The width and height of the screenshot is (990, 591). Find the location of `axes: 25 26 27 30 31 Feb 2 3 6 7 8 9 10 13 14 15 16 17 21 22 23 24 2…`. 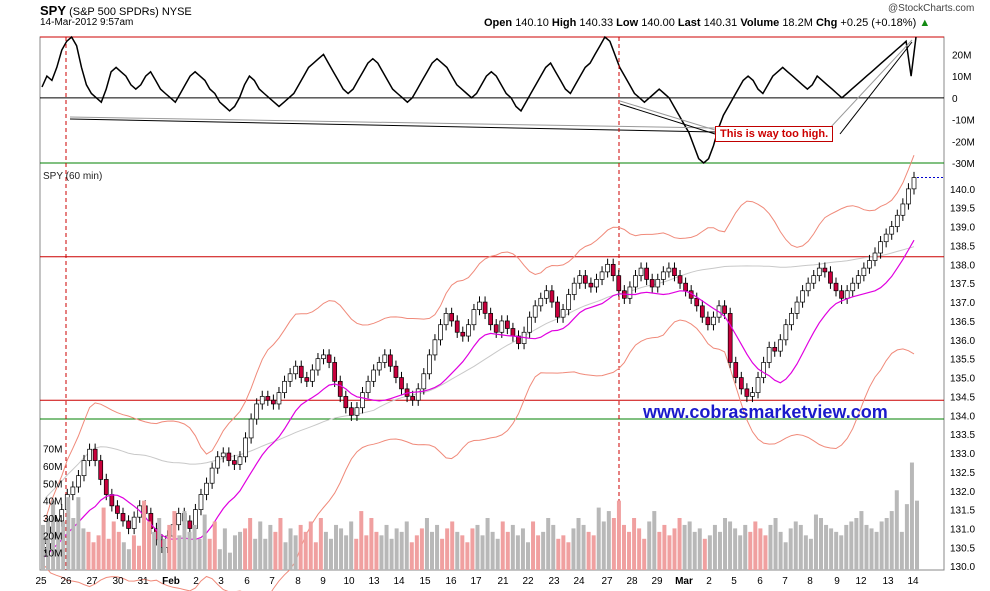

axes: 25 26 27 30 31 Feb 2 3 6 7 8 9 10 13 14 15 16 17 21 22 23 24 2… is located at coordinates (477, 581).